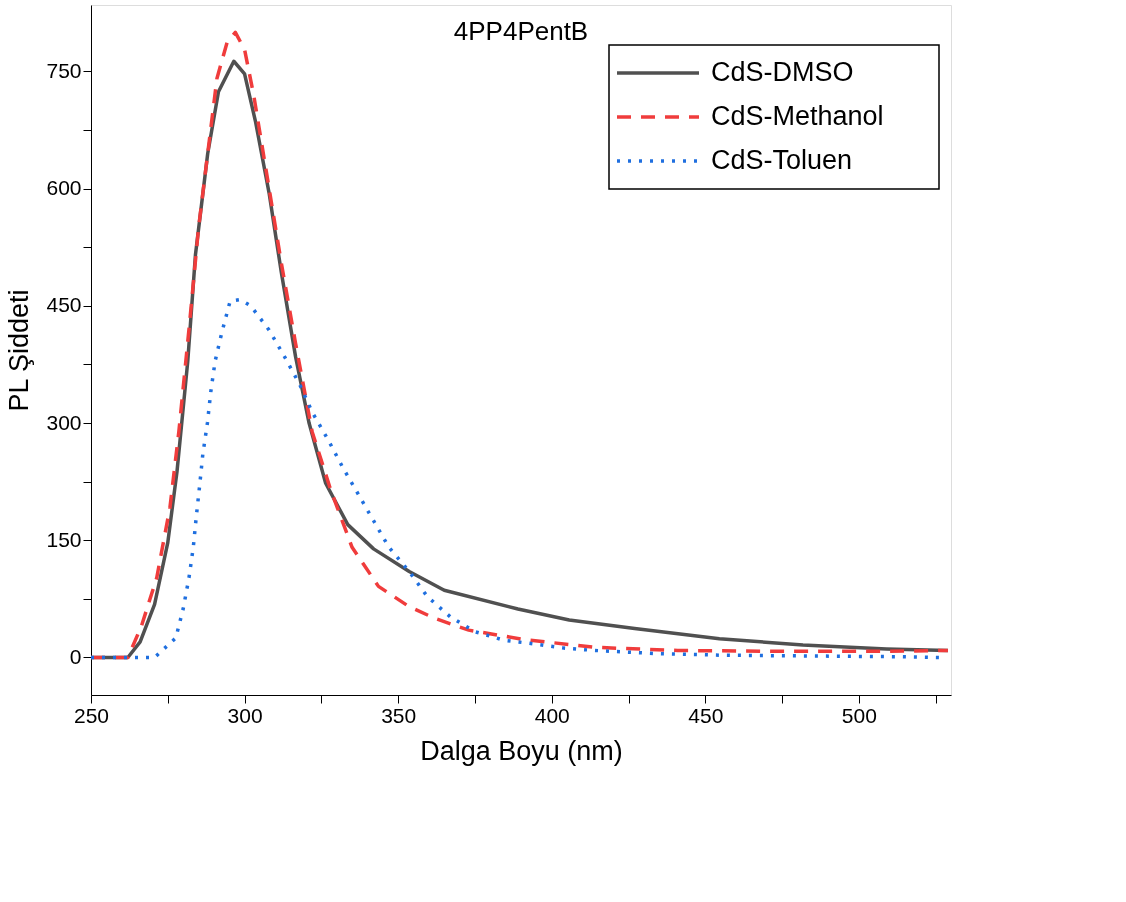 This screenshot has width=1126, height=902. I want to click on y-tick-label: 300, so click(64, 422).